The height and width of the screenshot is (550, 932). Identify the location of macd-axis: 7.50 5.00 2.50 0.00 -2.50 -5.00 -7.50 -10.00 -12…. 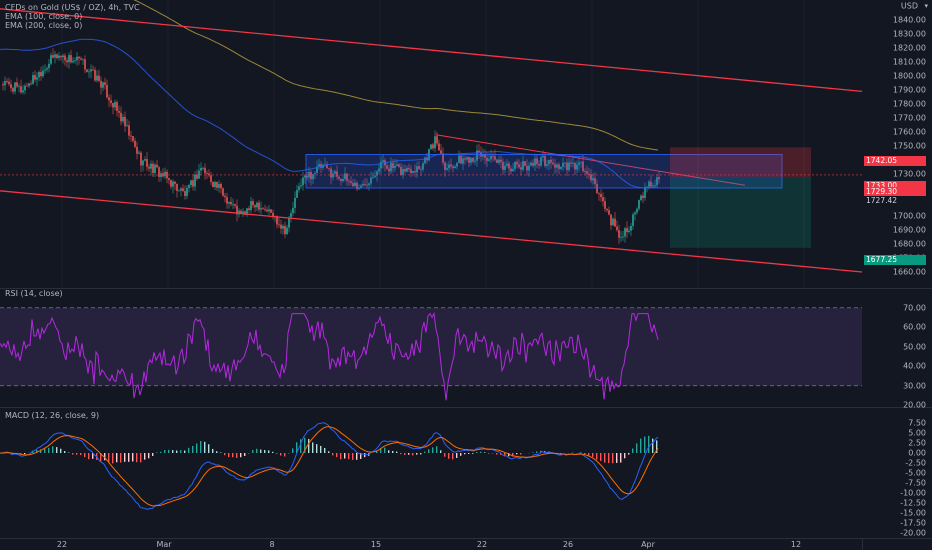
(897, 473).